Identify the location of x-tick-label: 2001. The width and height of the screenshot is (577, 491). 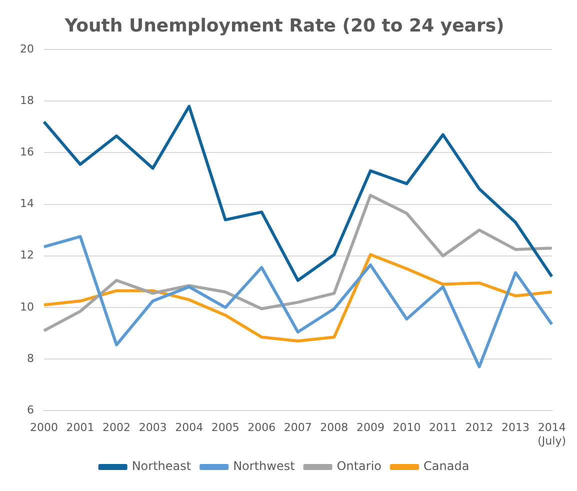
(80, 427).